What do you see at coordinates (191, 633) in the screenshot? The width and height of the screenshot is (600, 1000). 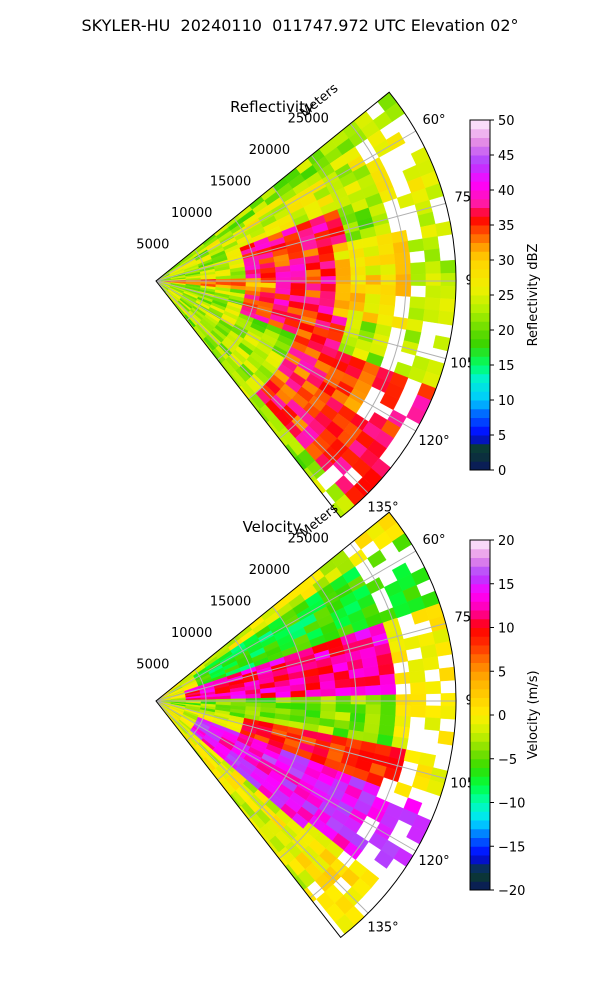 I see `radial-tick-label: 10000` at bounding box center [191, 633].